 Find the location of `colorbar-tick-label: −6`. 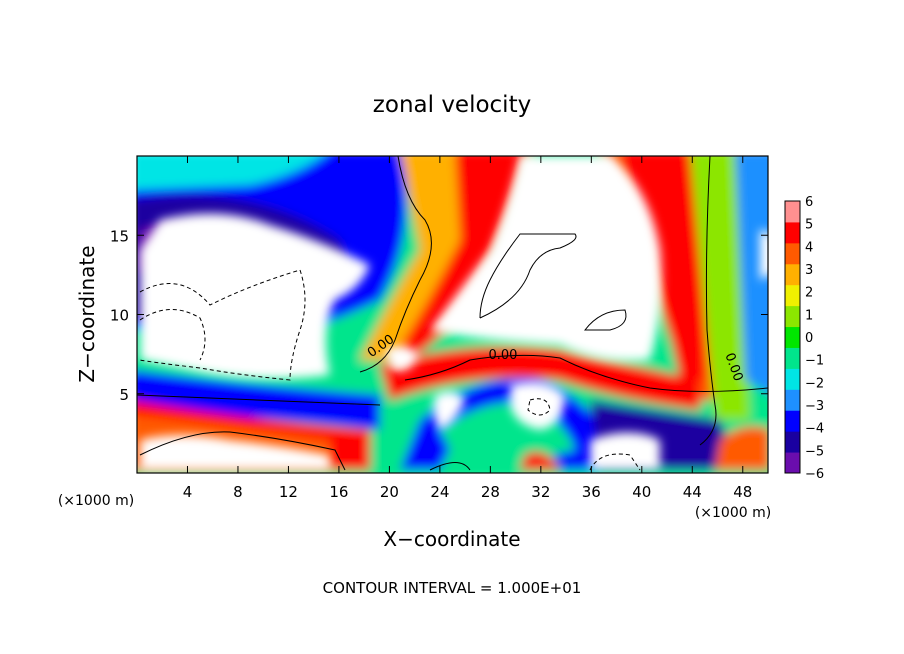

colorbar-tick-label: −6 is located at coordinates (814, 474).